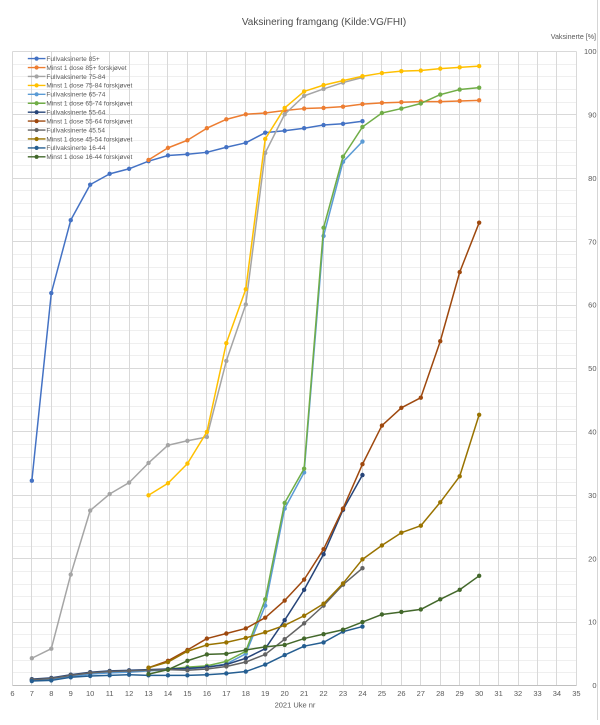  What do you see at coordinates (382, 693) in the screenshot?
I see `svg-text: 25` at bounding box center [382, 693].